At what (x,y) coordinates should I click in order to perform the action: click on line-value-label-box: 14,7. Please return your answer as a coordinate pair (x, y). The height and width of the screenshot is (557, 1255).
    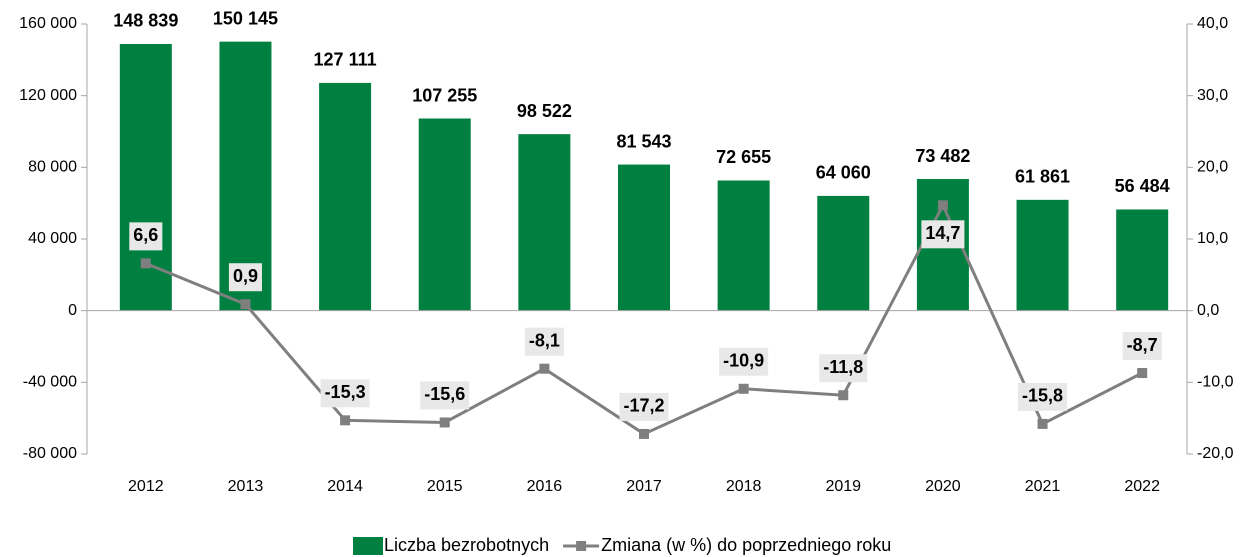
    Looking at the image, I should click on (943, 234).